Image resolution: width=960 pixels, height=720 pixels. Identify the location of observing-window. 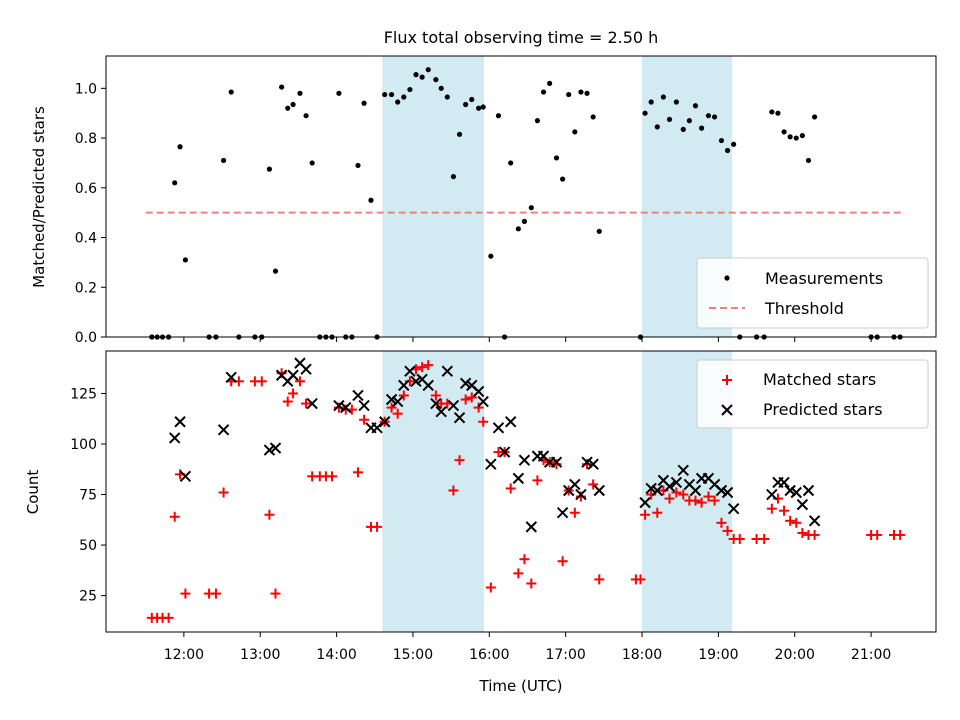
(433, 196).